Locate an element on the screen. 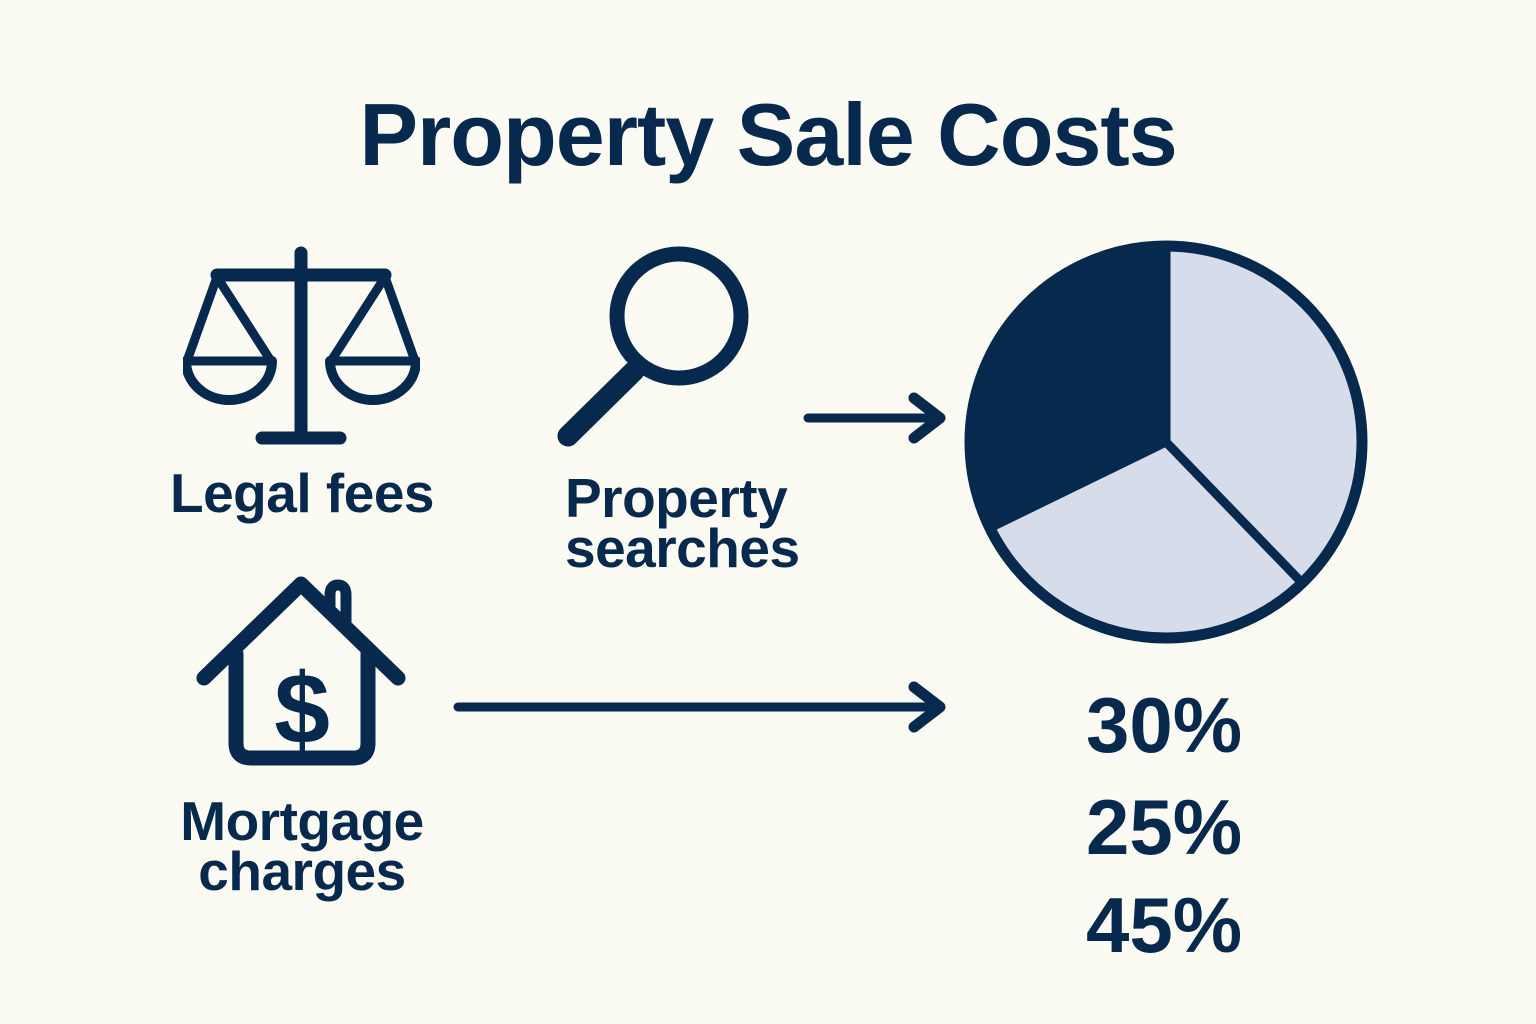 This screenshot has height=1024, width=1536. scales-icon is located at coordinates (301, 345).